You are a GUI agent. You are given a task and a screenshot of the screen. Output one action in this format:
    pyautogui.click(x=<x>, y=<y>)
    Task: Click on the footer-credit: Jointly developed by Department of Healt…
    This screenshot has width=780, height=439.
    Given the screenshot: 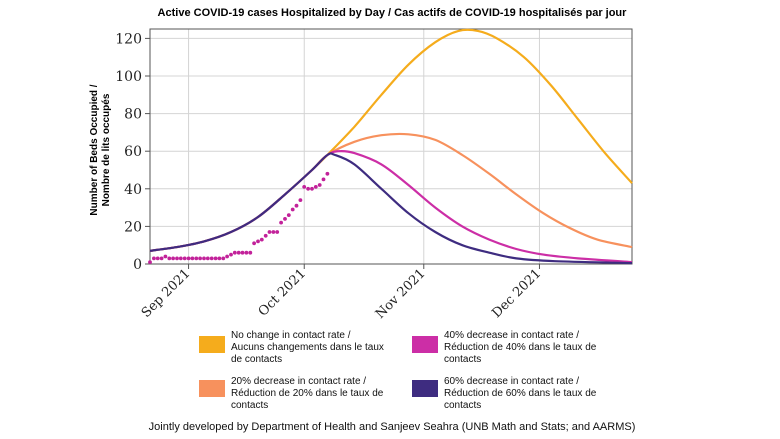 What is the action you would take?
    pyautogui.click(x=392, y=427)
    